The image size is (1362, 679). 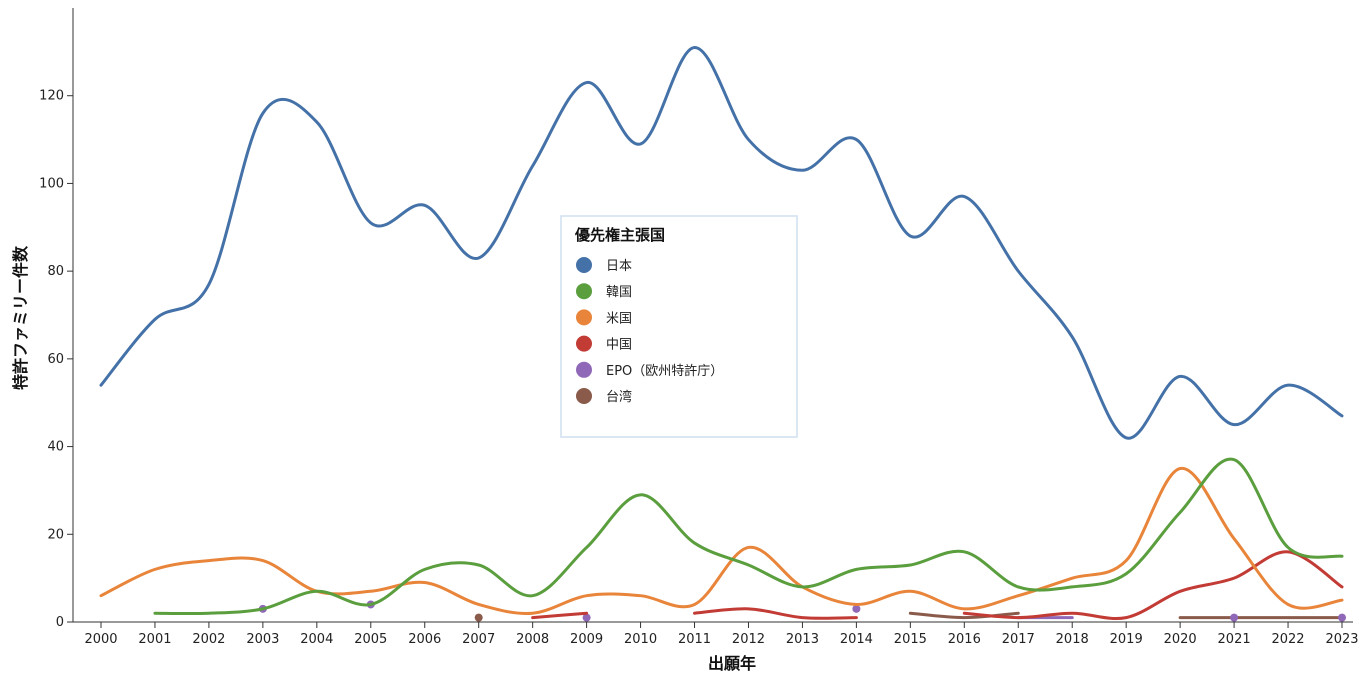 I want to click on x-tick-label: 2006, so click(x=424, y=639).